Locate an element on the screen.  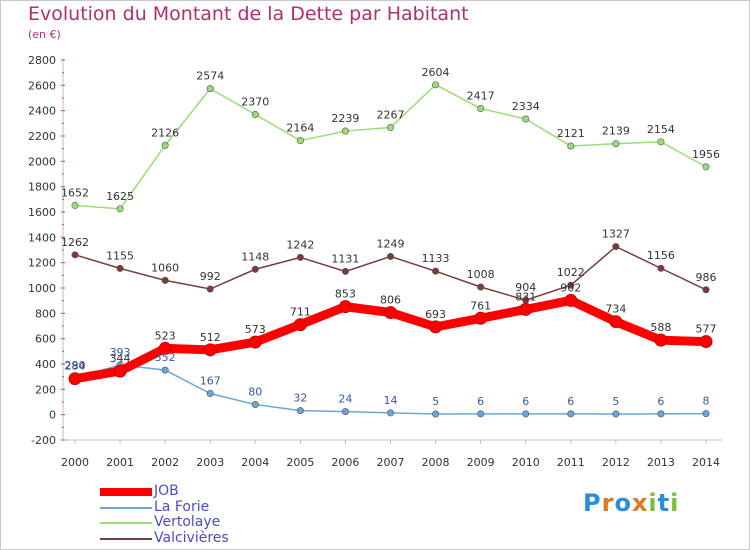
logo-letter: t is located at coordinates (664, 503).